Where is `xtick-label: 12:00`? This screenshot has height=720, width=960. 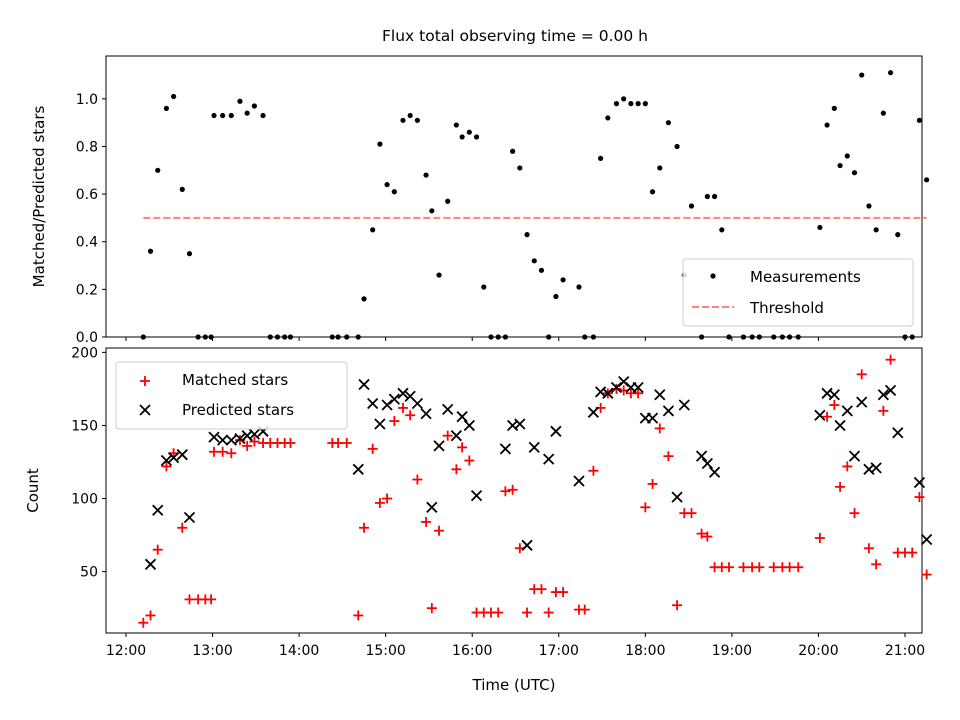
xtick-label: 12:00 is located at coordinates (126, 651).